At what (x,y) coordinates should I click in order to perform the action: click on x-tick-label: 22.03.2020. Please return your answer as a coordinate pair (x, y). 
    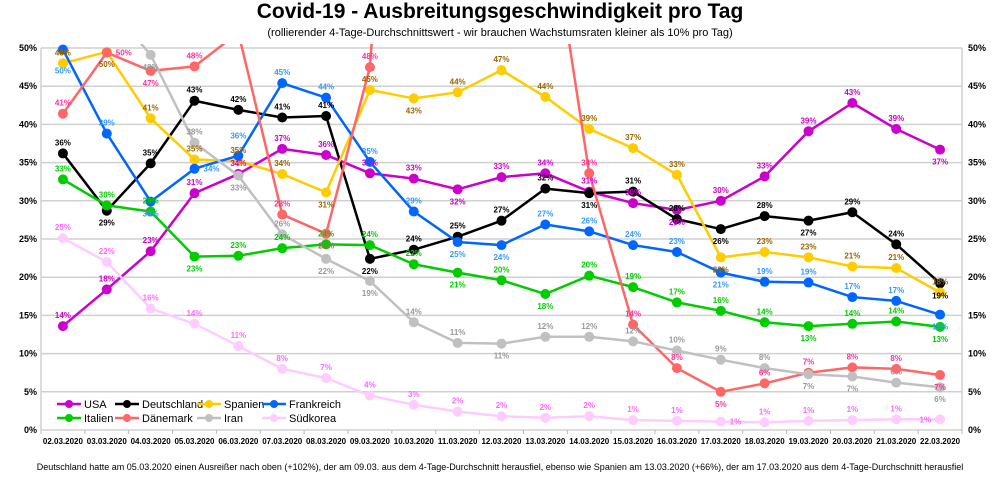
    Looking at the image, I should click on (940, 441).